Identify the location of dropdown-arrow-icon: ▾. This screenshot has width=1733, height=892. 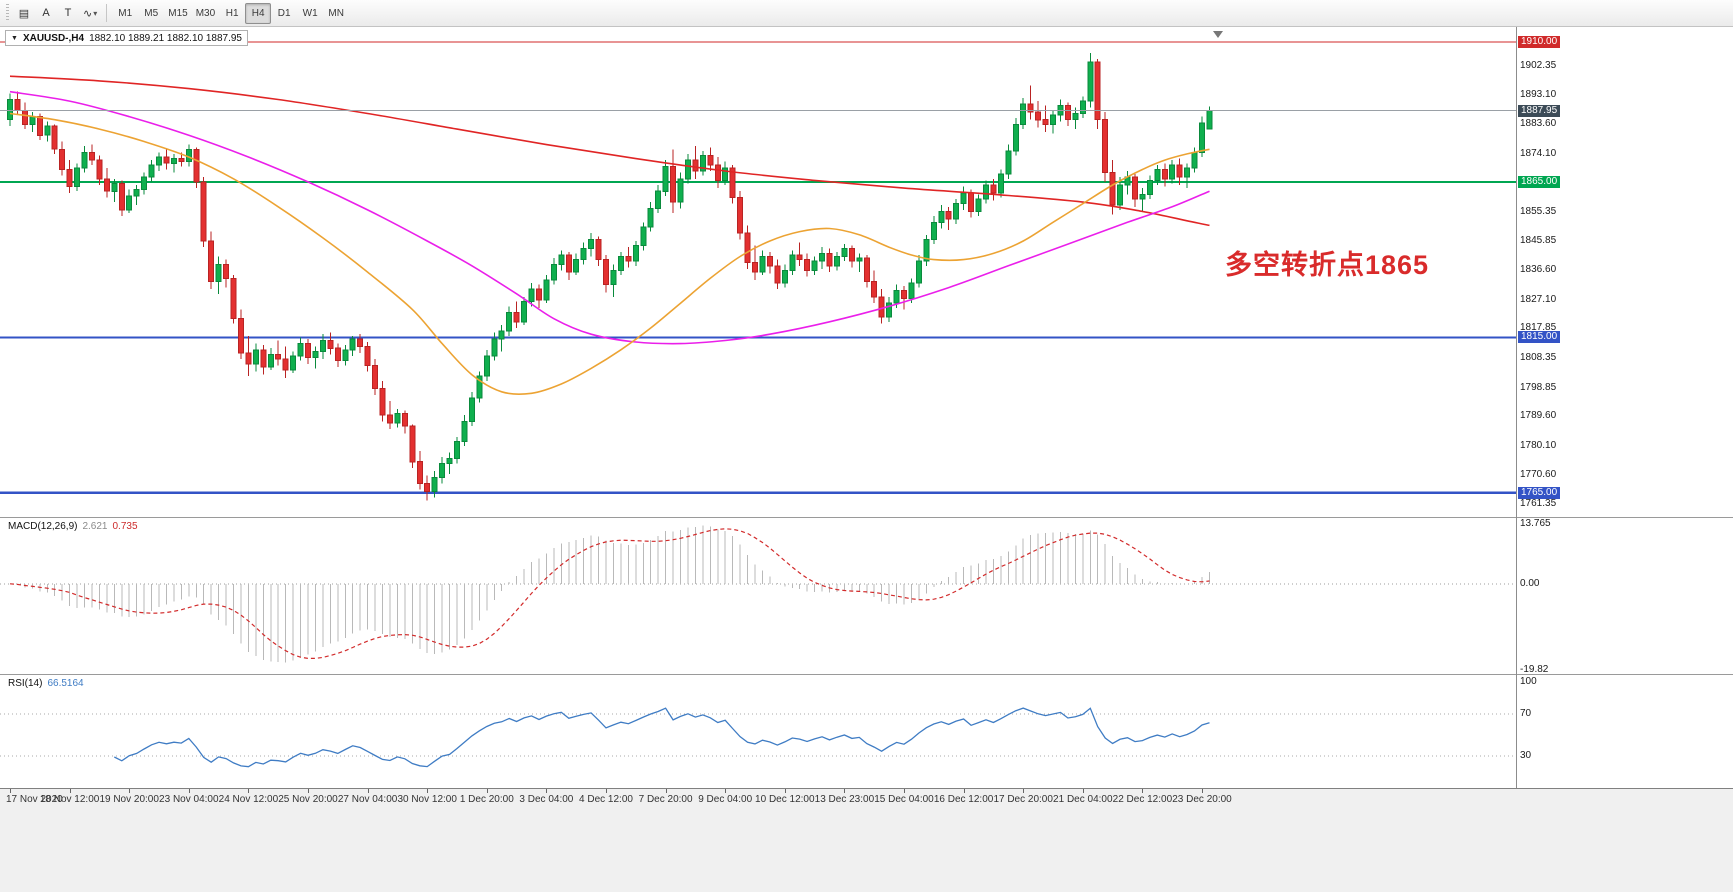
(95, 13).